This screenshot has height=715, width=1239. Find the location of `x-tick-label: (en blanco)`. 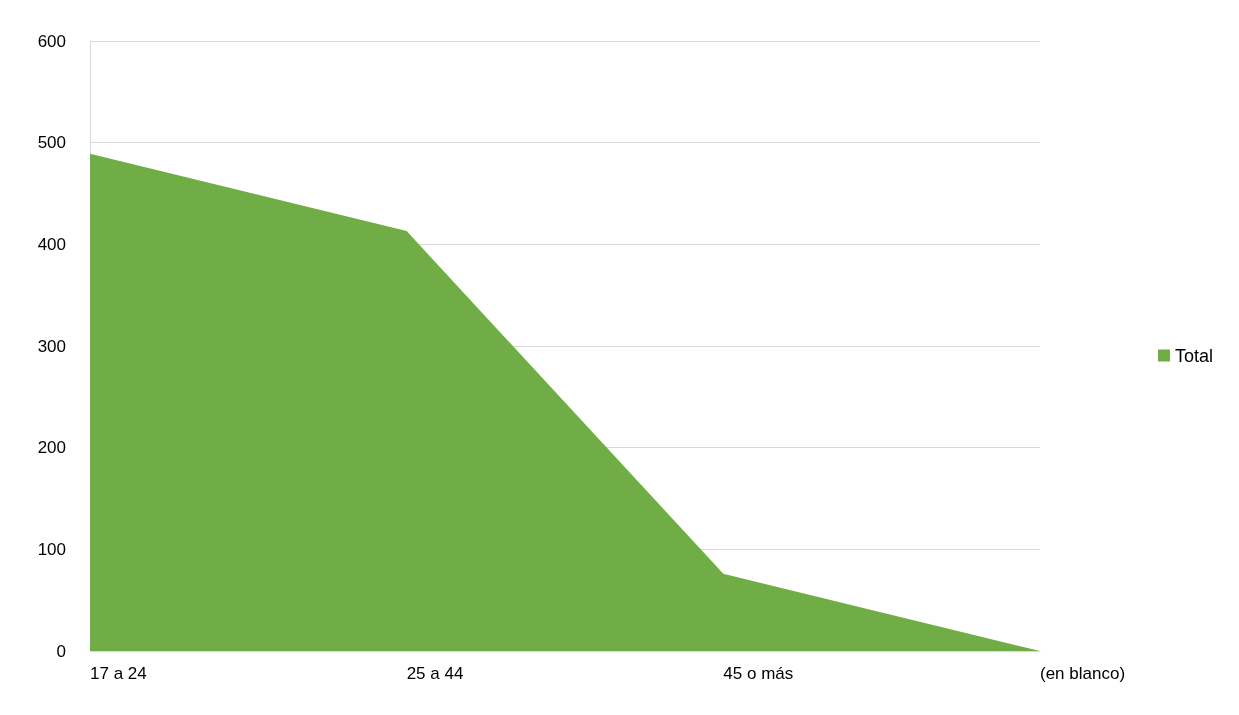

x-tick-label: (en blanco) is located at coordinates (1083, 673).